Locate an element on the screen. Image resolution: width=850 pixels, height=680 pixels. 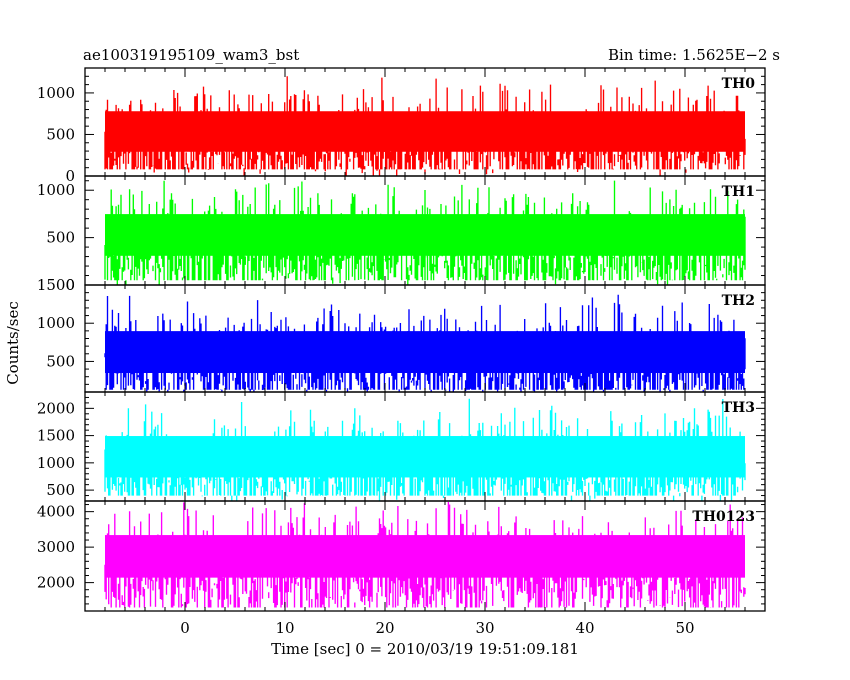
x-tick-label: 0 is located at coordinates (185, 628).